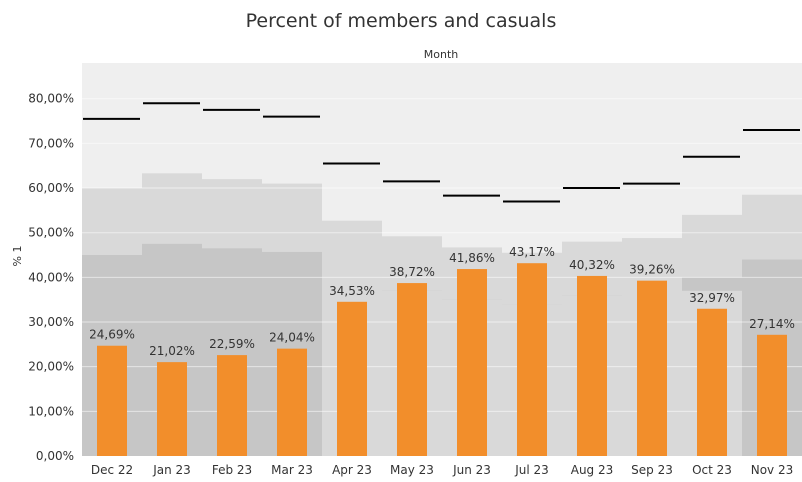  I want to click on x-tick-label: Jul 23, so click(531, 470).